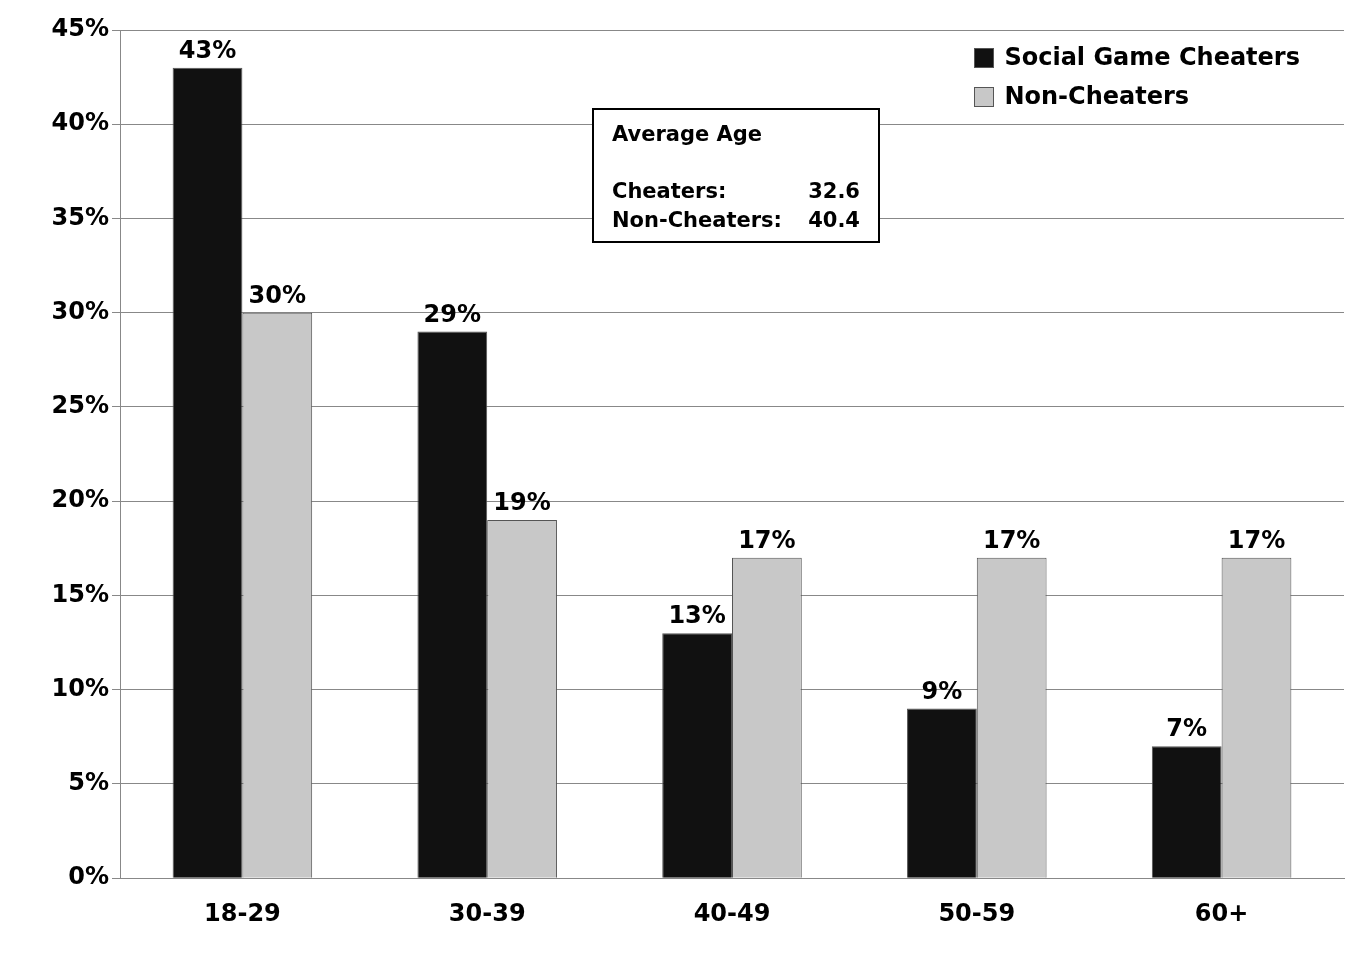 The width and height of the screenshot is (1360, 953). What do you see at coordinates (452, 313) in the screenshot?
I see `data-label: 29%` at bounding box center [452, 313].